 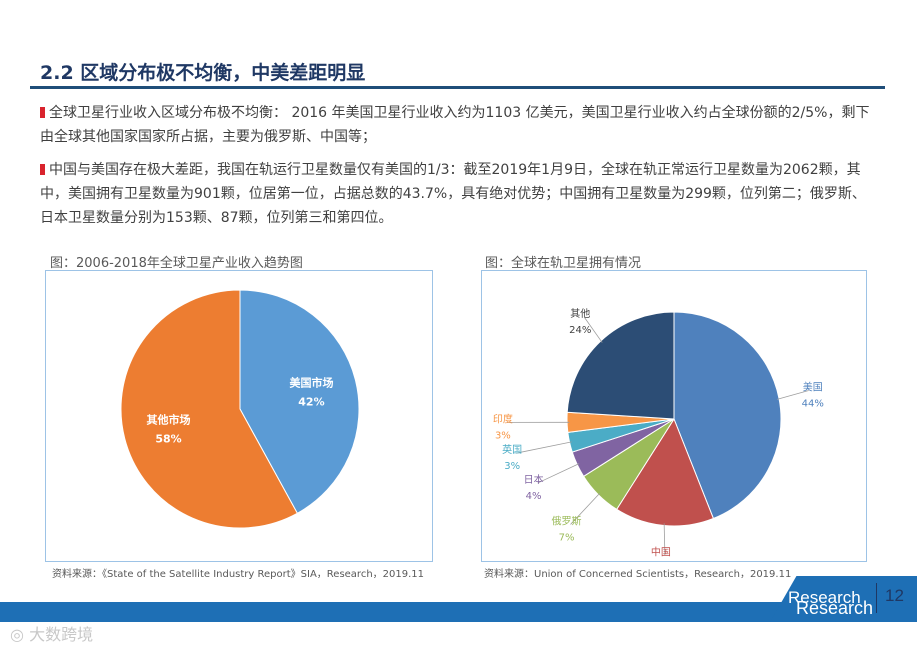 I want to click on figure-left-title: 图：2006-2018年全球卫星产业收入趋势图, so click(x=176, y=263).